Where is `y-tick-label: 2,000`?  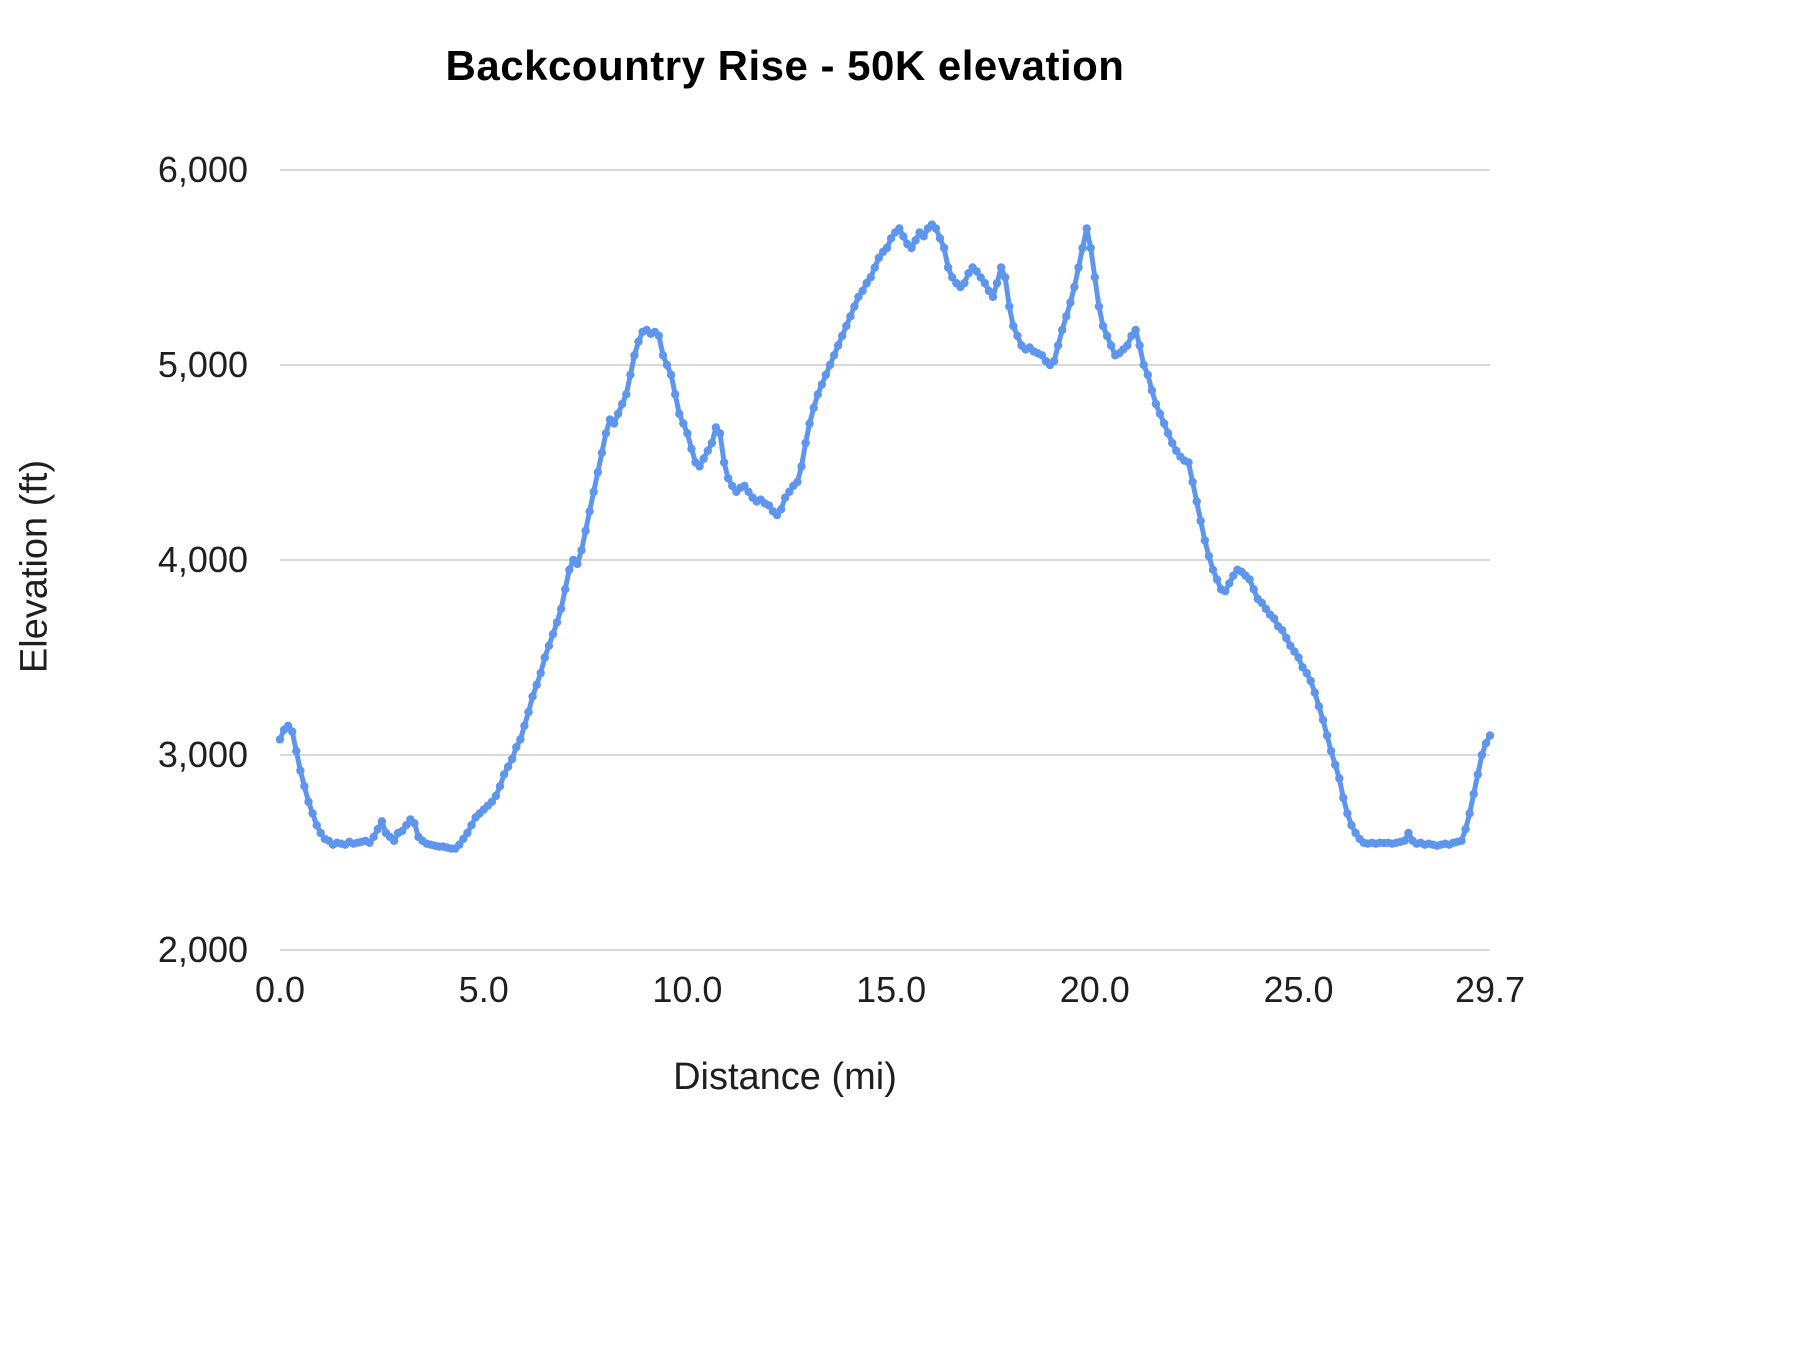 y-tick-label: 2,000 is located at coordinates (203, 949).